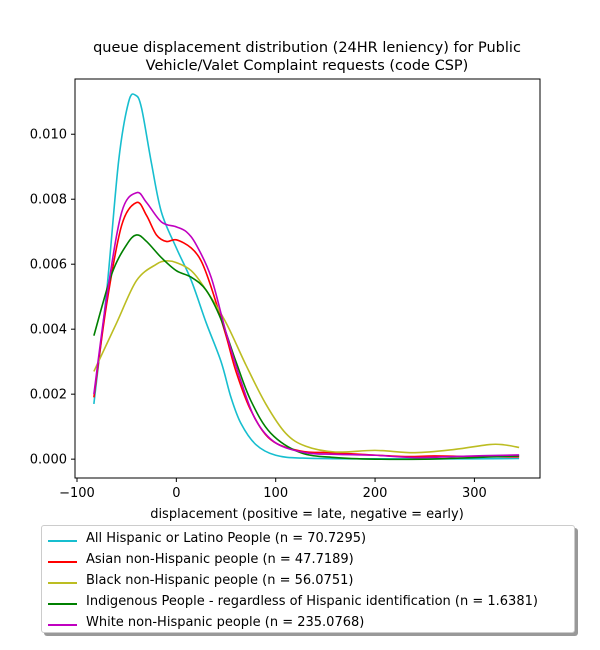 The width and height of the screenshot is (600, 650). I want to click on x-tick-label: 200, so click(375, 493).